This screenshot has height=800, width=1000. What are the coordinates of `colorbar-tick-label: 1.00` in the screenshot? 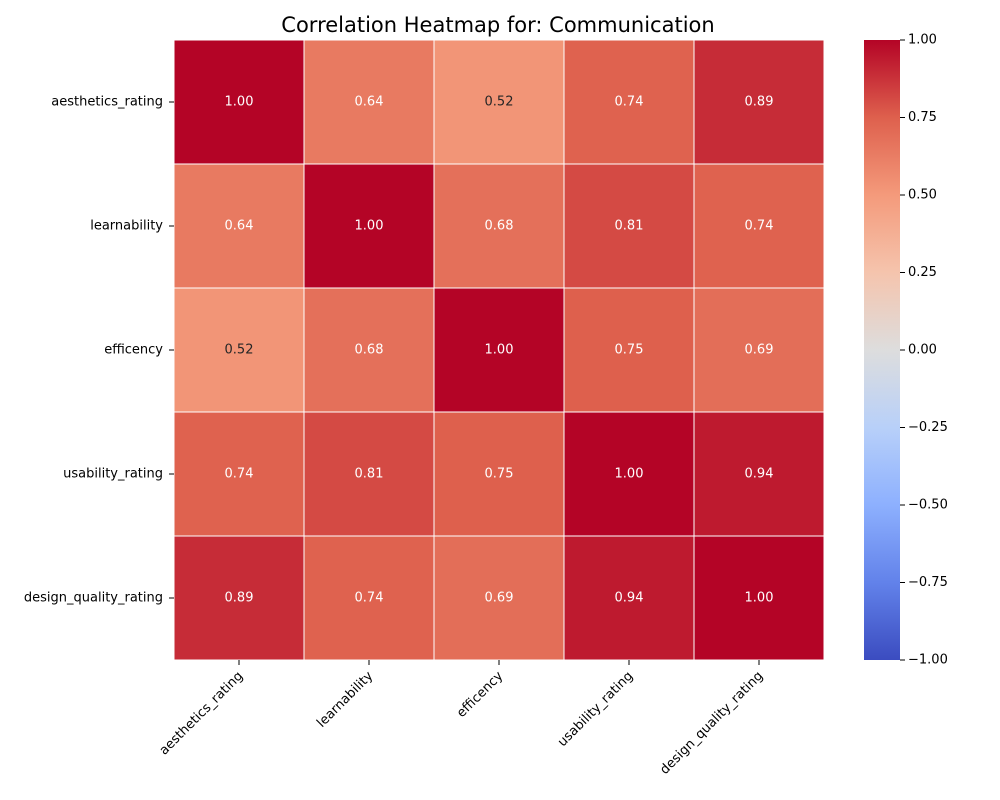 It's located at (922, 40).